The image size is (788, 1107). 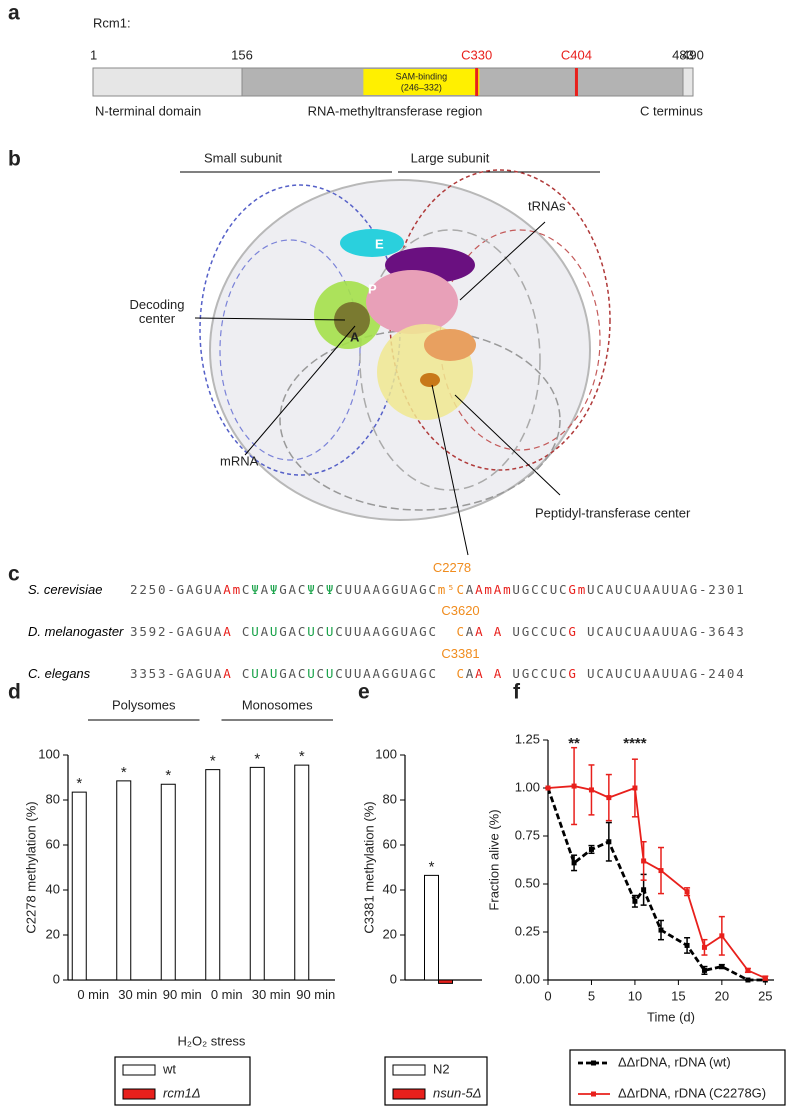 I want to click on y-tick-label: 0.75, so click(x=527, y=834).